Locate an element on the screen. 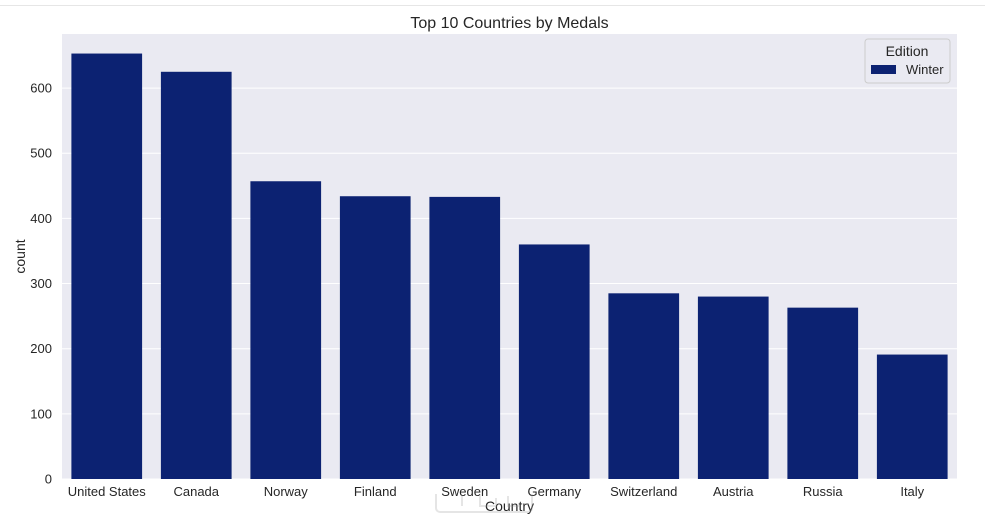 This screenshot has height=524, width=985. y-tick-label: 500 is located at coordinates (41, 153).